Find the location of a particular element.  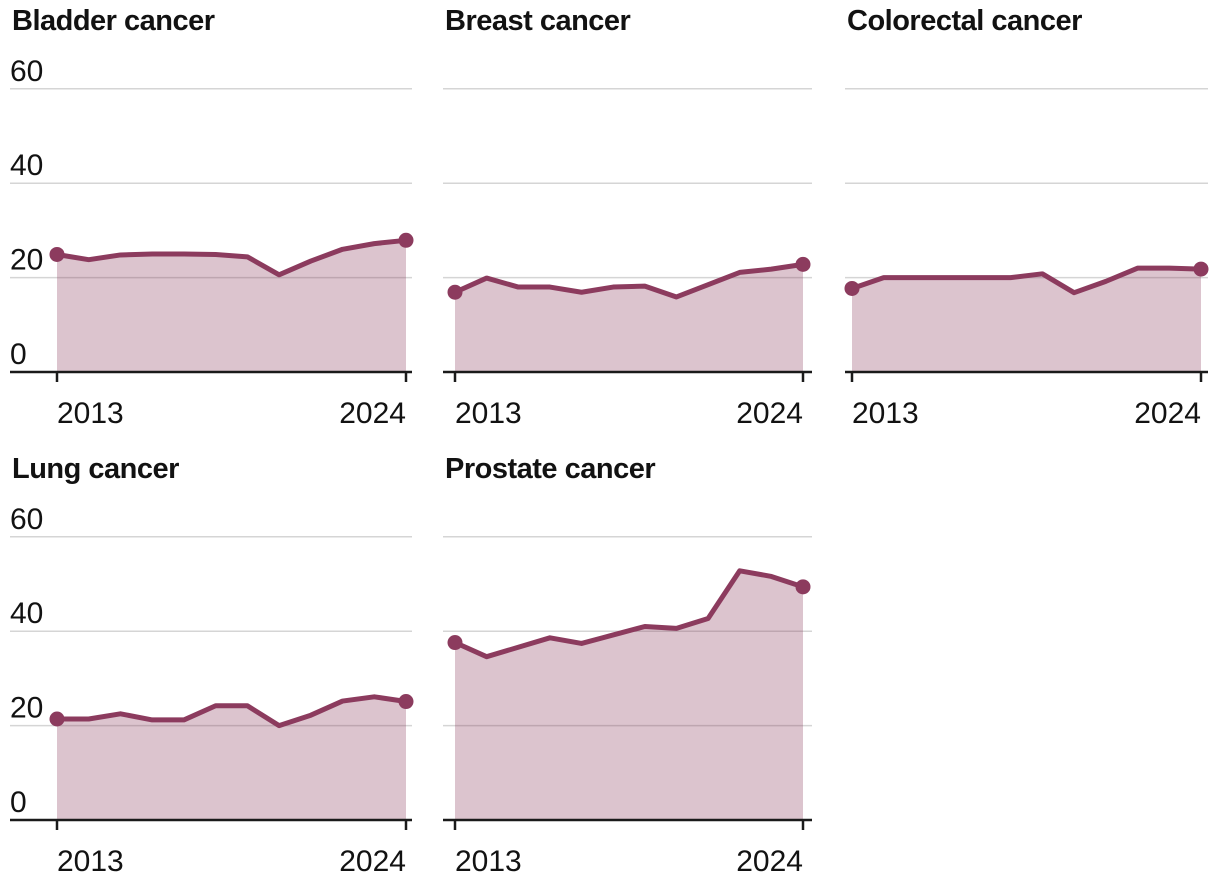

chart-title: Lung cancer is located at coordinates (95, 469).